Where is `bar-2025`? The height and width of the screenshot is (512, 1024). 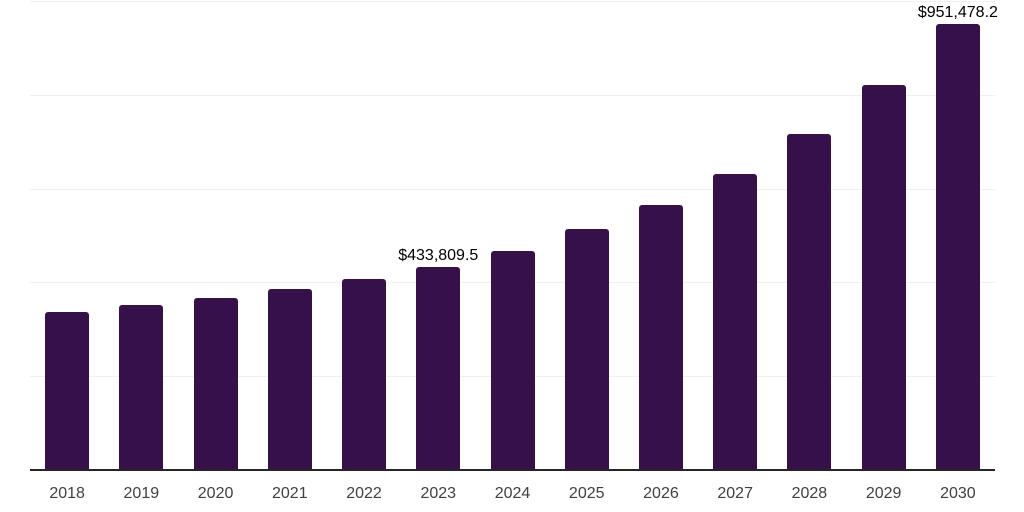
bar-2025 is located at coordinates (586, 349).